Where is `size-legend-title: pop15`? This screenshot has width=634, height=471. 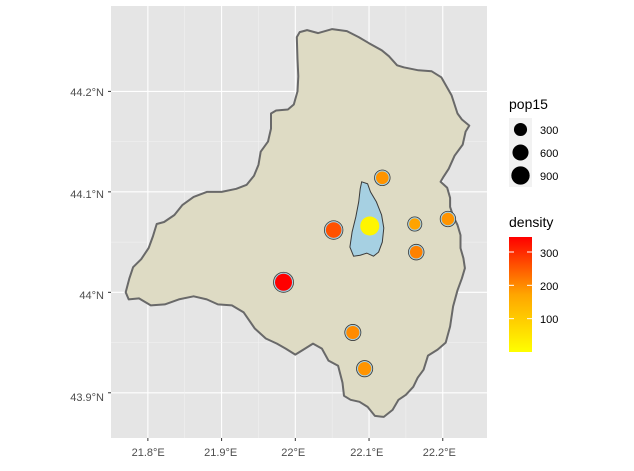 size-legend-title: pop15 is located at coordinates (528, 104).